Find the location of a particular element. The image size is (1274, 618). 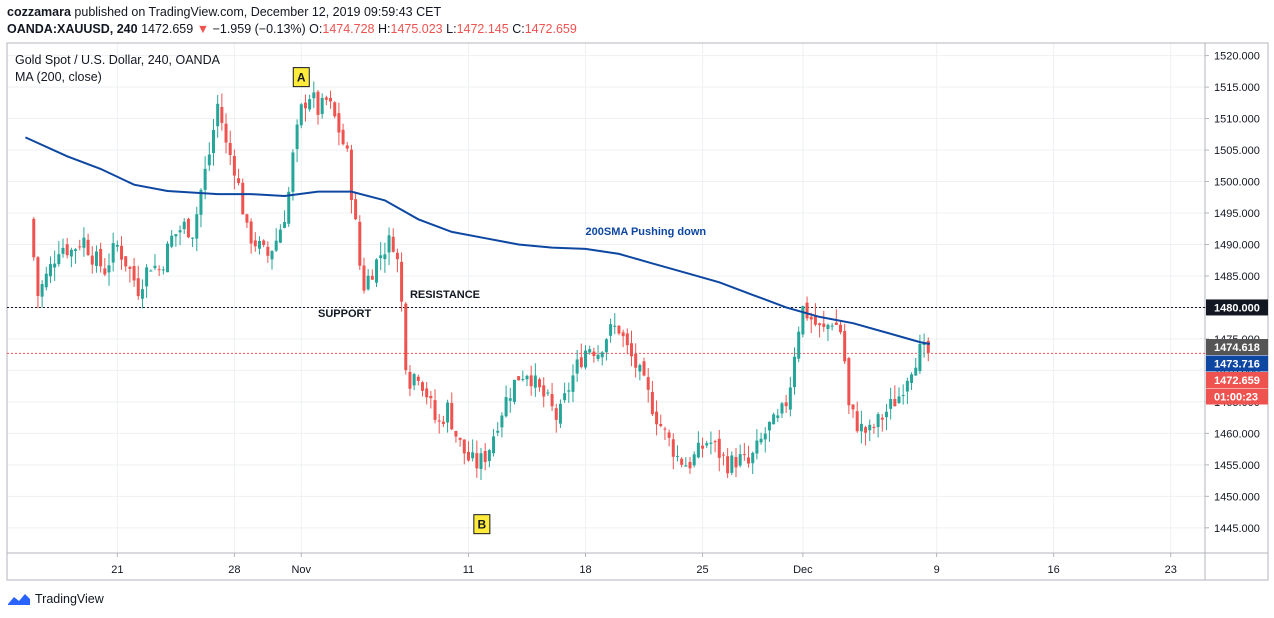

author-name: cozzamara is located at coordinates (39, 12).